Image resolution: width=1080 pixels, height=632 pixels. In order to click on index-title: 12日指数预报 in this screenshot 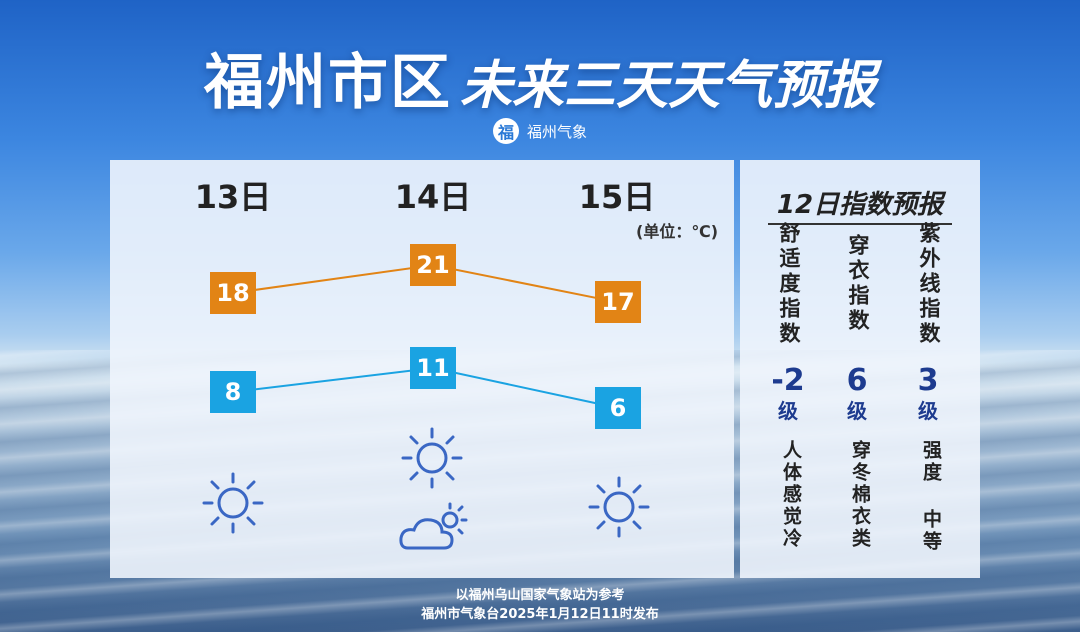, I will do `click(860, 204)`.